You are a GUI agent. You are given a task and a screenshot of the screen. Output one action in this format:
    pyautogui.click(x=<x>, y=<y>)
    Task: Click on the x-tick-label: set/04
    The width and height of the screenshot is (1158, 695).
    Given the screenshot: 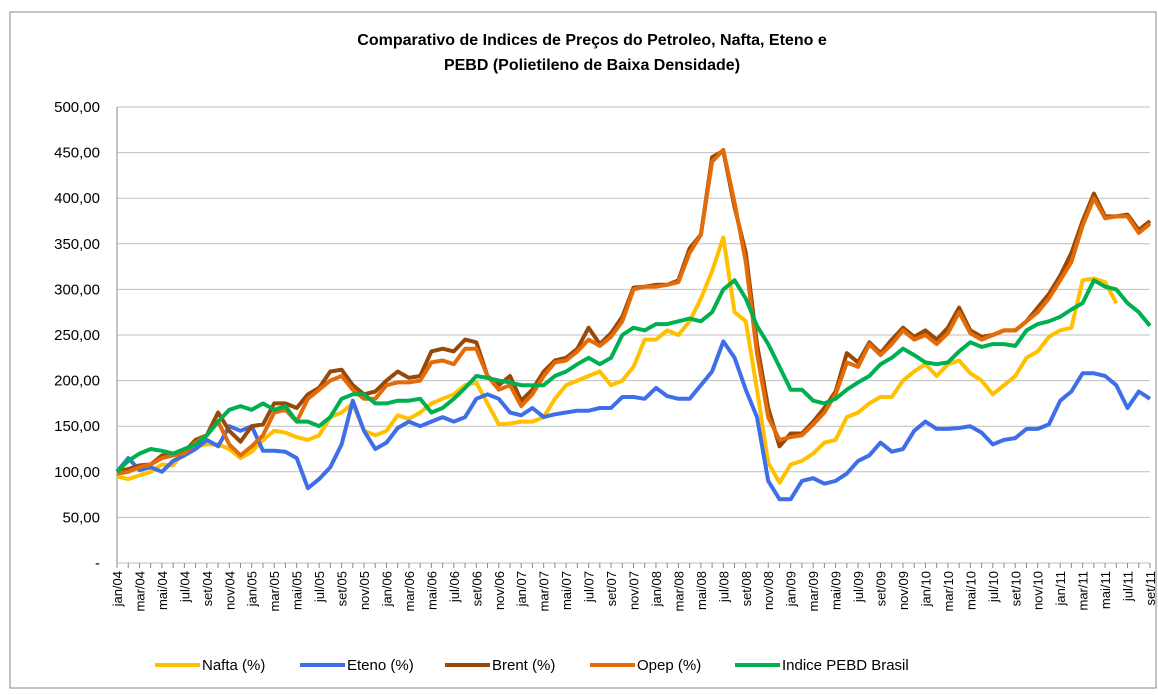 What is the action you would take?
    pyautogui.click(x=207, y=588)
    